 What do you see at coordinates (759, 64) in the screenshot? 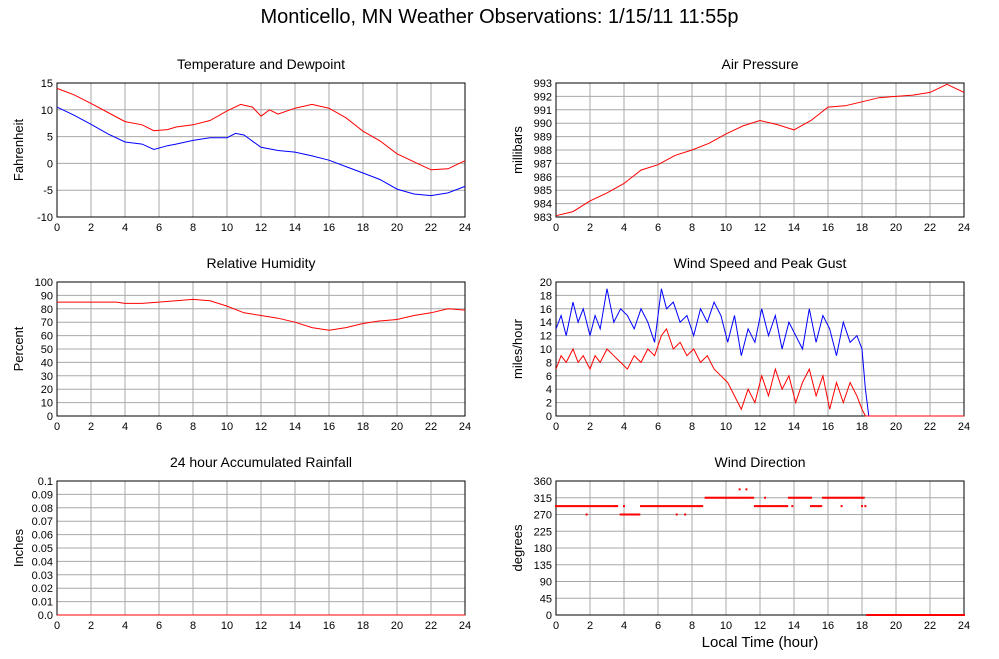
I see `pressure-chart-title: Air Pressure` at bounding box center [759, 64].